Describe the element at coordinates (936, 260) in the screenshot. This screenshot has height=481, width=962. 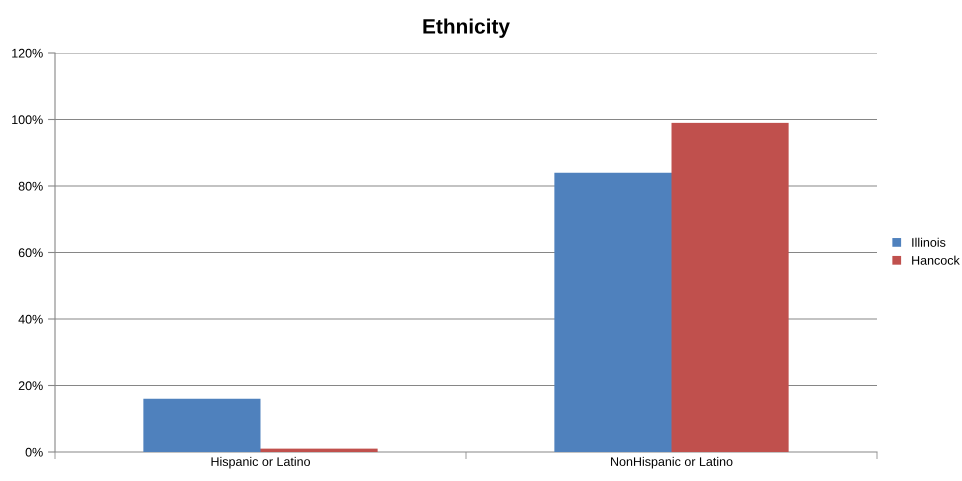
I see `legend-label: Hancock` at that location.